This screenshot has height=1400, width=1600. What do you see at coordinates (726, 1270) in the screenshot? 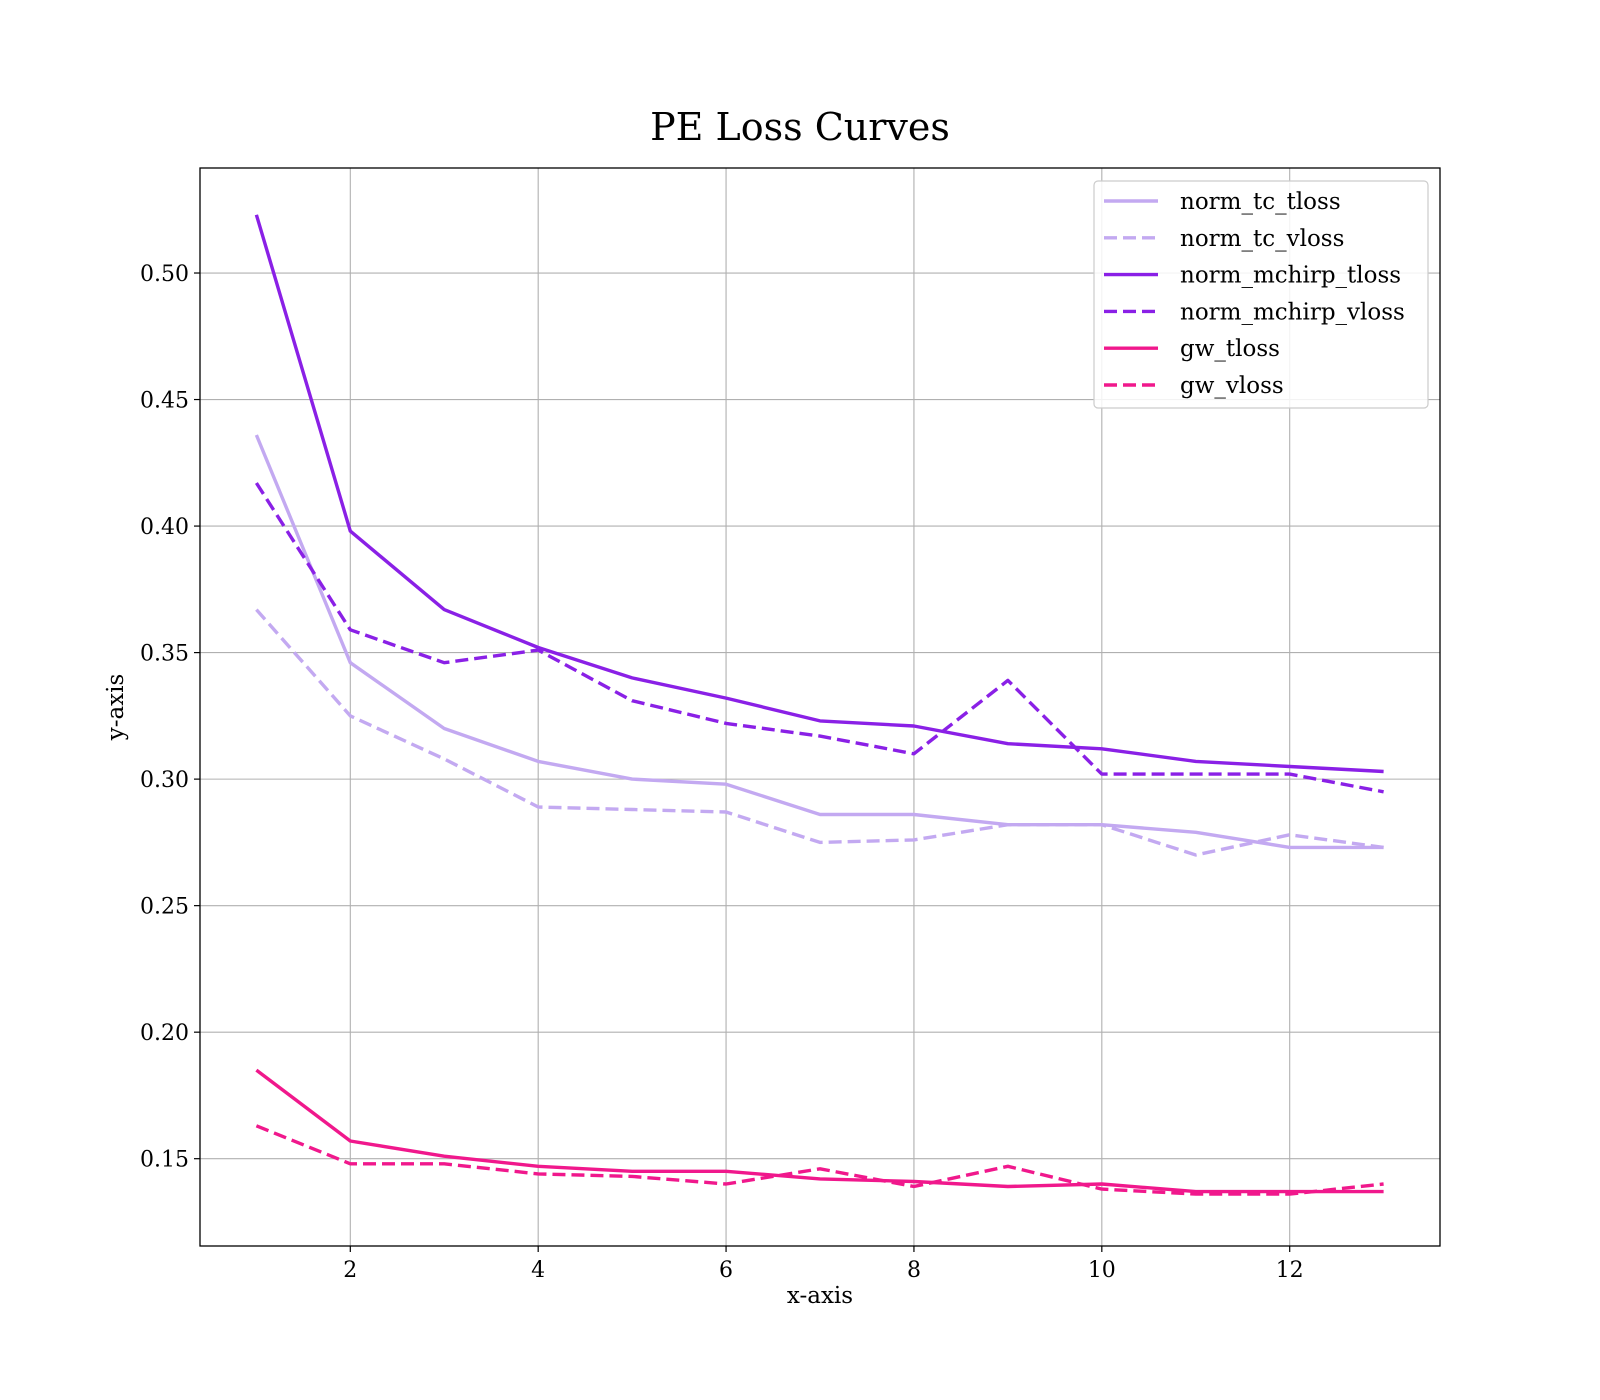
I see `x-tick-label: 6` at bounding box center [726, 1270].